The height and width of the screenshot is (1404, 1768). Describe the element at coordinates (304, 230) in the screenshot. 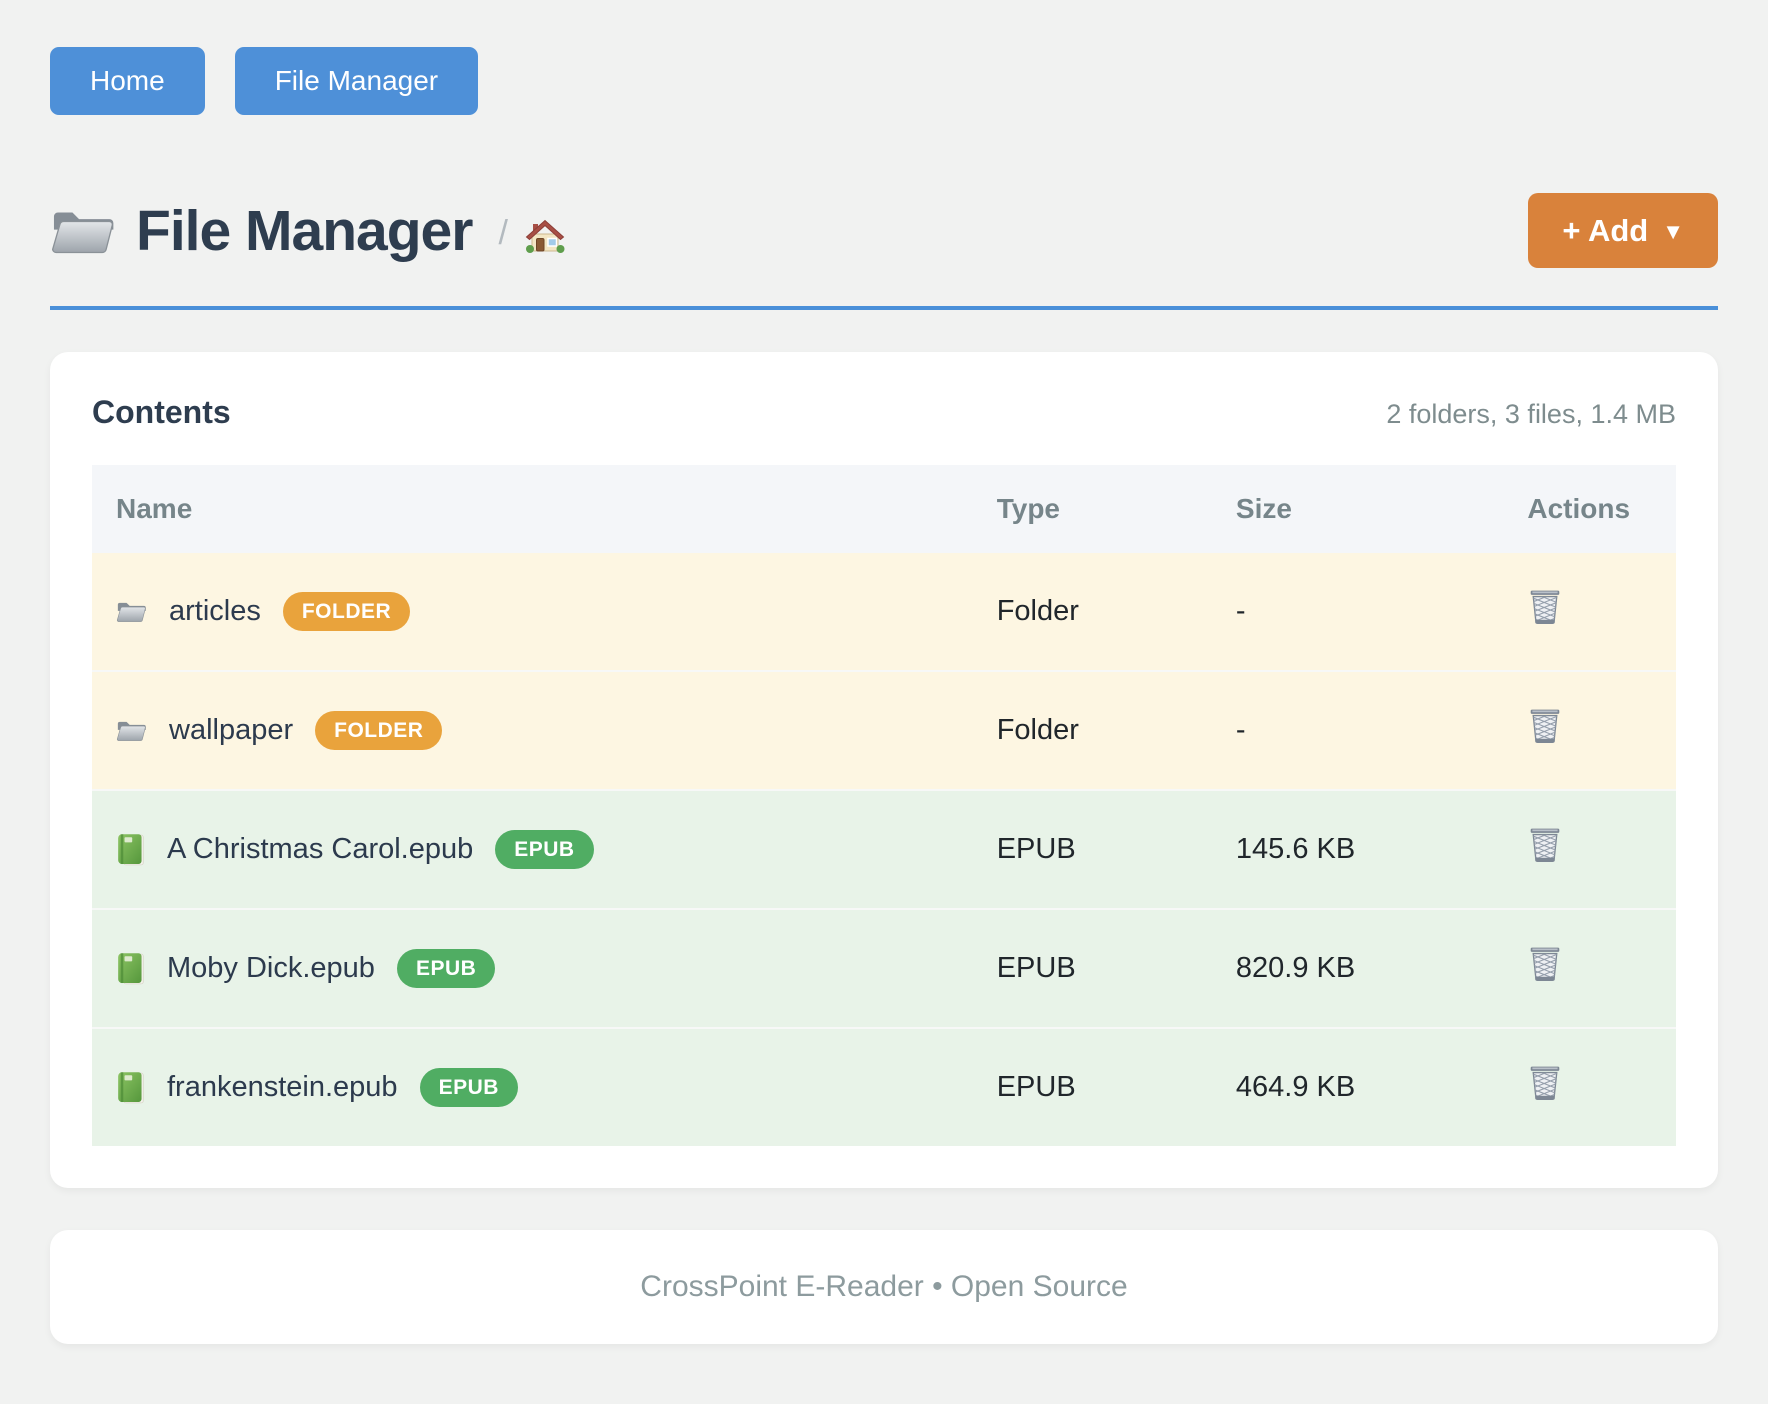

I see `page-title: File Manager` at that location.